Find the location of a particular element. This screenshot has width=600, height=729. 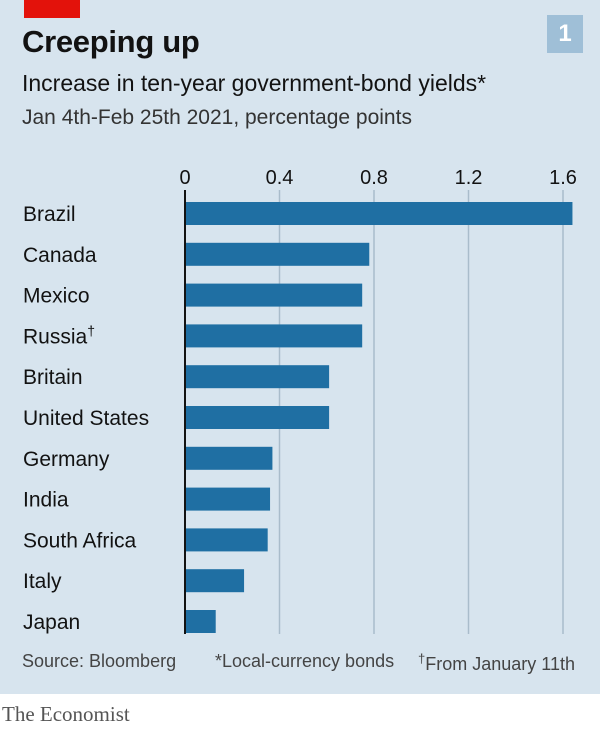

x-tick-label: 1.6 is located at coordinates (563, 178).